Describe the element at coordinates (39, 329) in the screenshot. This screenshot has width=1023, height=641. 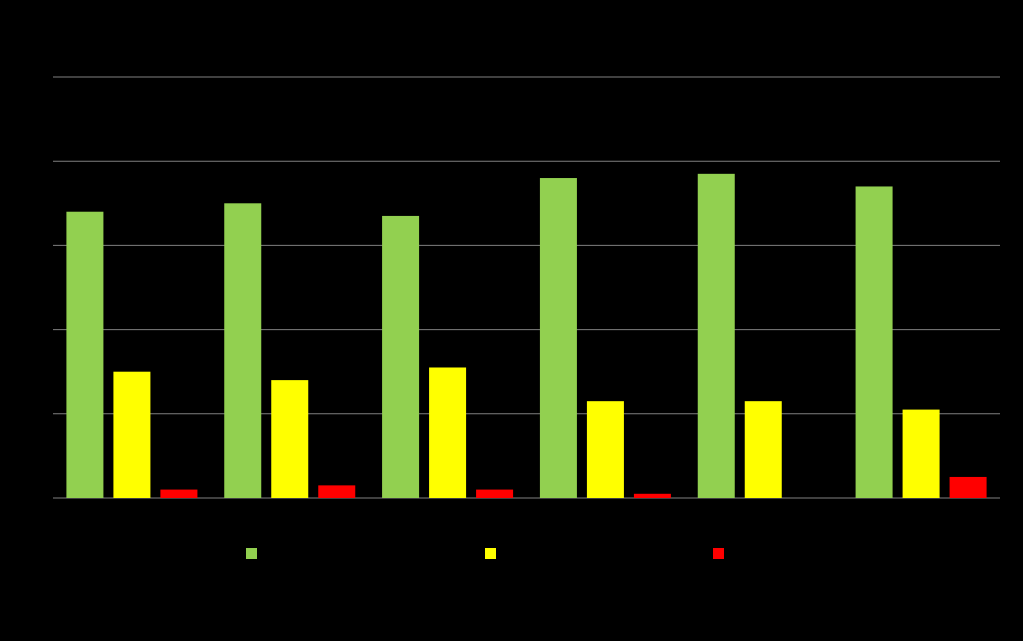
I see `y-tick-label: 40` at that location.